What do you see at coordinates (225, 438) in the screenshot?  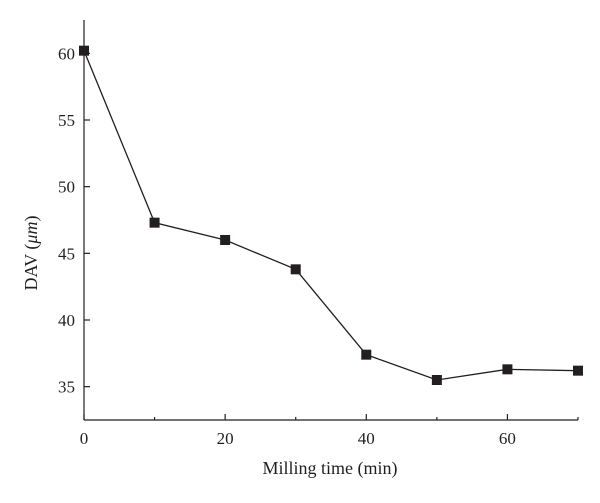 I see `x-tick-label: 20` at bounding box center [225, 438].